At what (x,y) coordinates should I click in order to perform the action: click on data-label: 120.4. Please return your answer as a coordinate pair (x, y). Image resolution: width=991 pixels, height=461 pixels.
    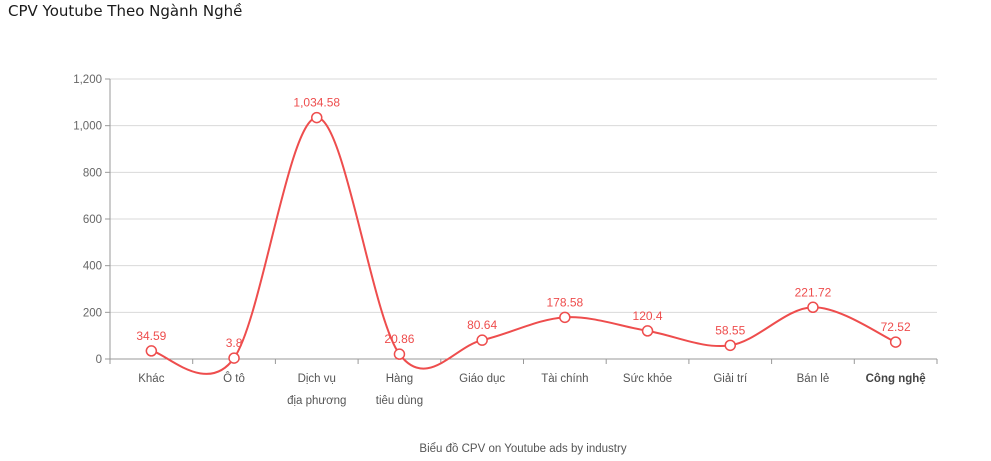
    Looking at the image, I should click on (648, 316).